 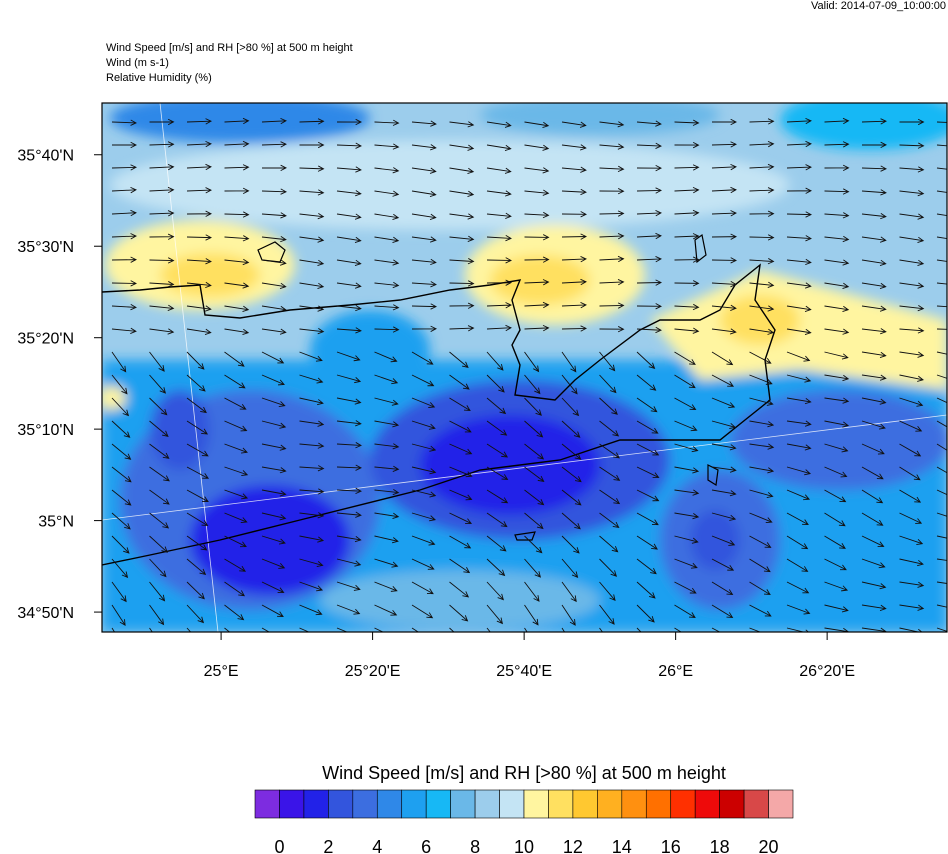 What do you see at coordinates (45, 430) in the screenshot?
I see `y-tick-label: 35°10'N` at bounding box center [45, 430].